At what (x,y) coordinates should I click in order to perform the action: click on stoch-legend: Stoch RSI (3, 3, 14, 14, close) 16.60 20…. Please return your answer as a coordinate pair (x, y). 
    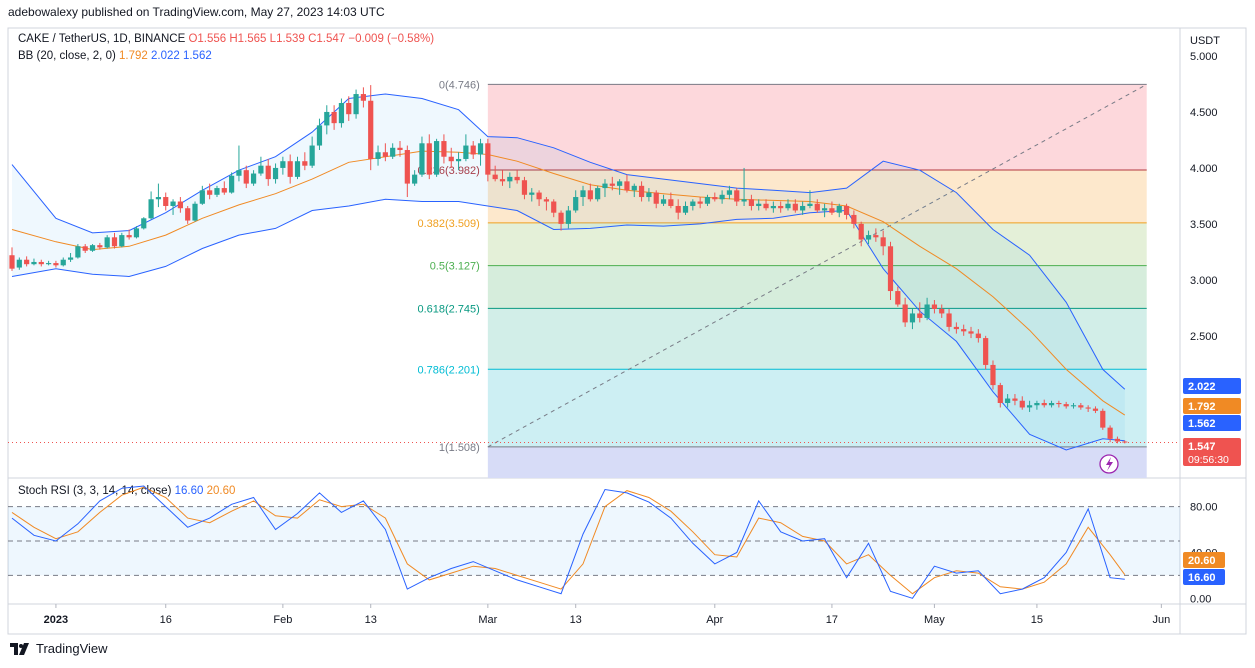
    Looking at the image, I should click on (126, 491).